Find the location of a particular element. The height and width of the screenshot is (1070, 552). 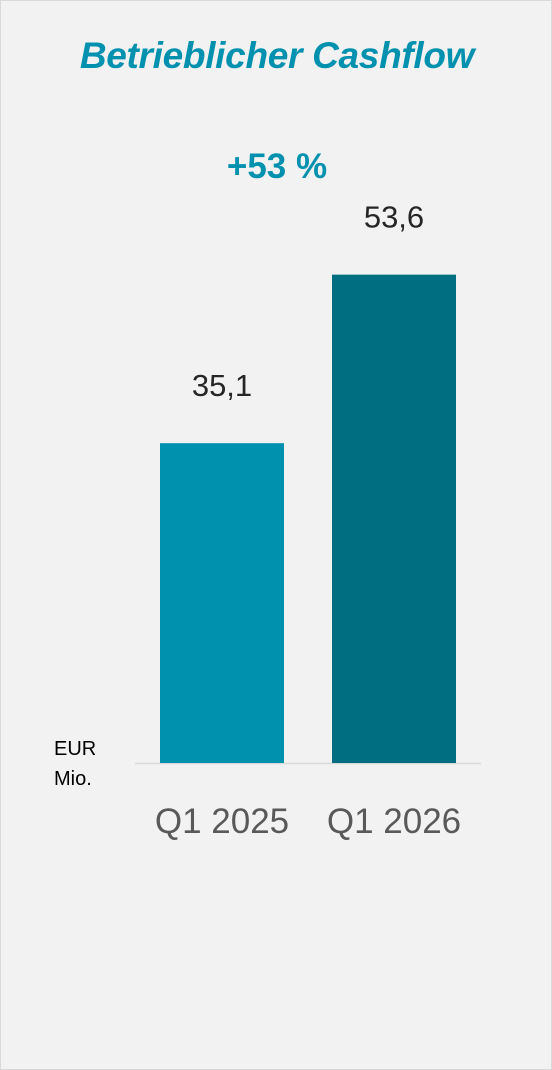

bar-q1-2026 is located at coordinates (394, 518).